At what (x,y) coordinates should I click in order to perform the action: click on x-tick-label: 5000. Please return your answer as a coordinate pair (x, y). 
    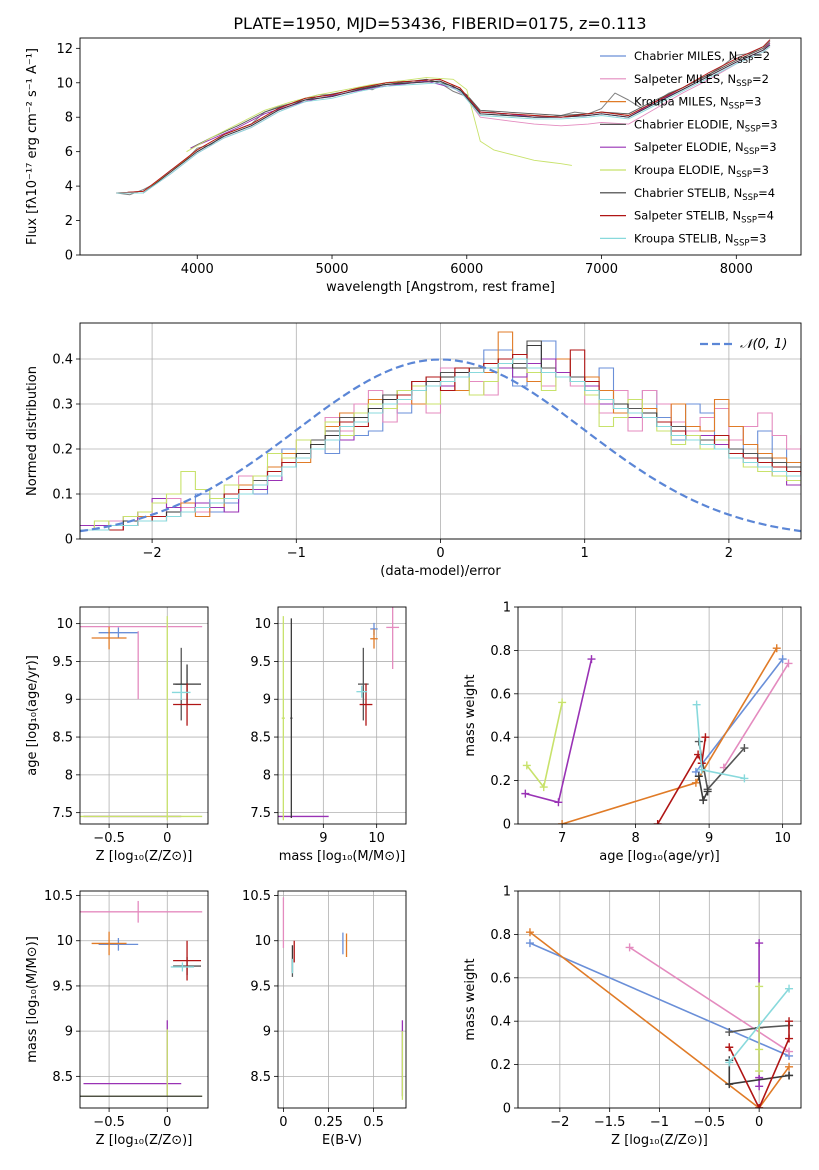
    Looking at the image, I should click on (331, 269).